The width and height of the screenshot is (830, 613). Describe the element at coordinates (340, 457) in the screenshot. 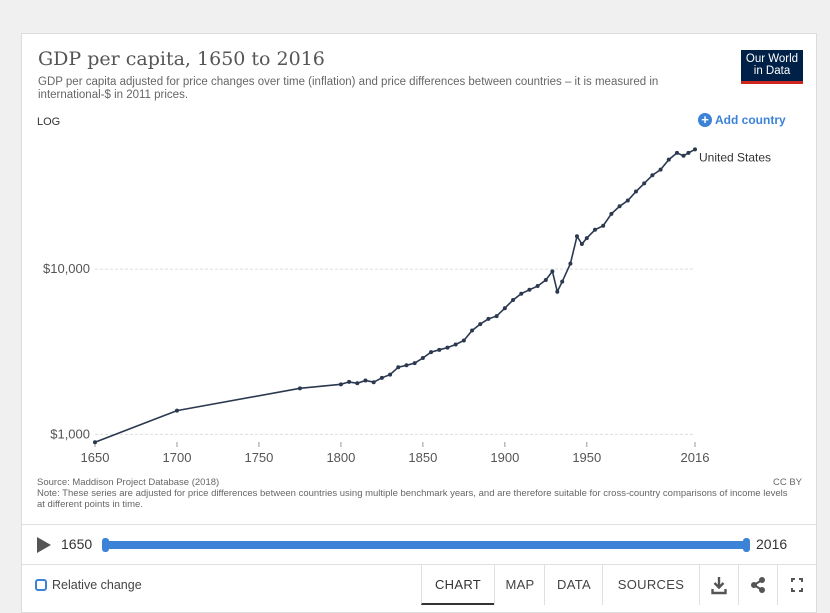

I see `x-tick-label: 1800` at that location.